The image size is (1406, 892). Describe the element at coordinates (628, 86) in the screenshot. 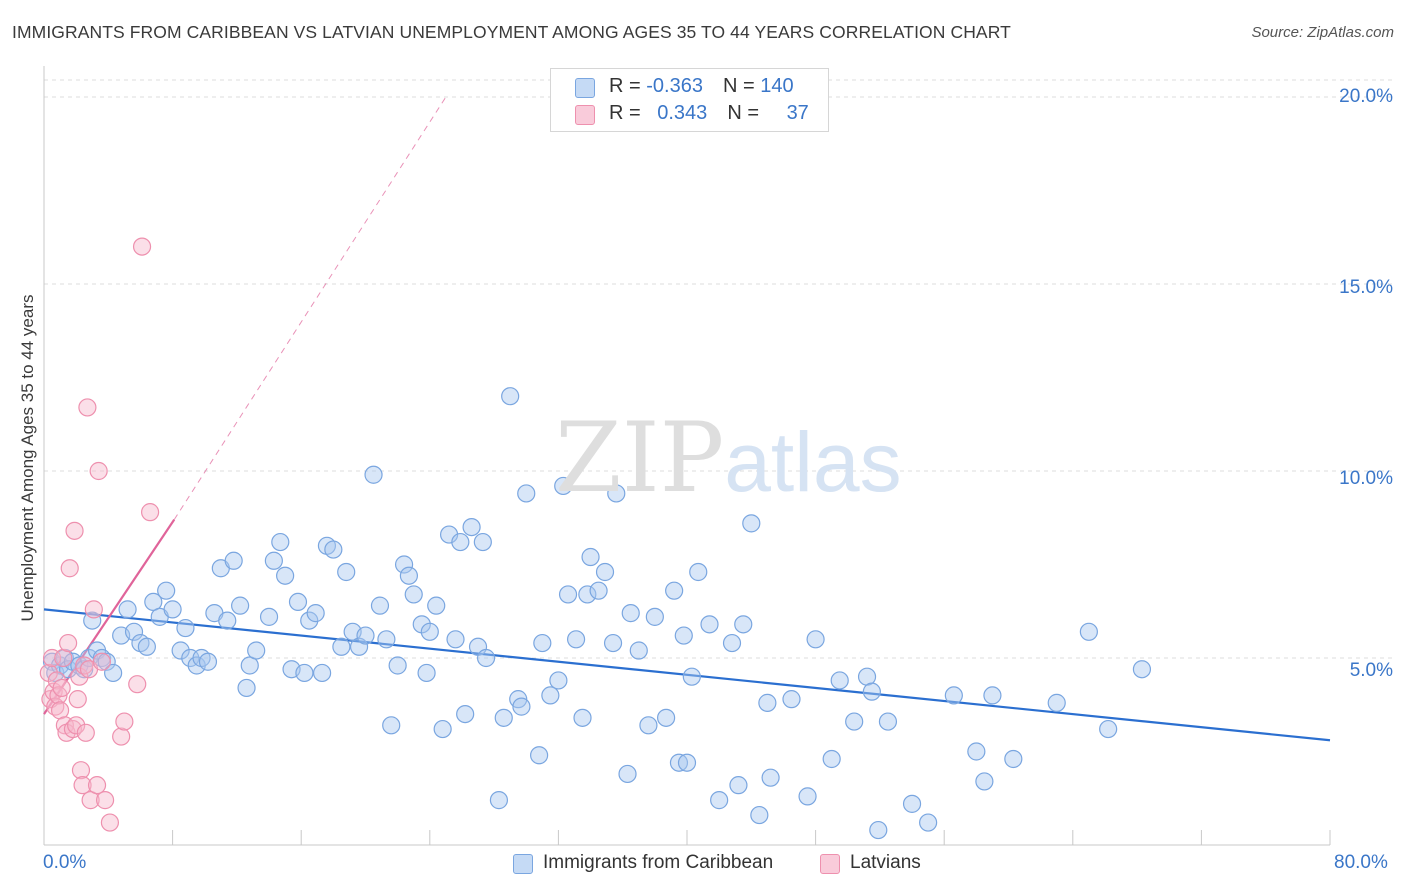

I see `legend-r-label: R =` at that location.